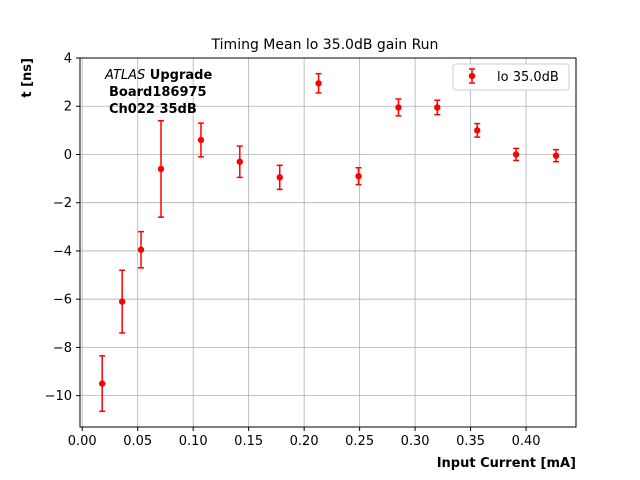 This screenshot has height=480, width=640. Describe the element at coordinates (359, 441) in the screenshot. I see `x-tick-label: 0.25` at that location.